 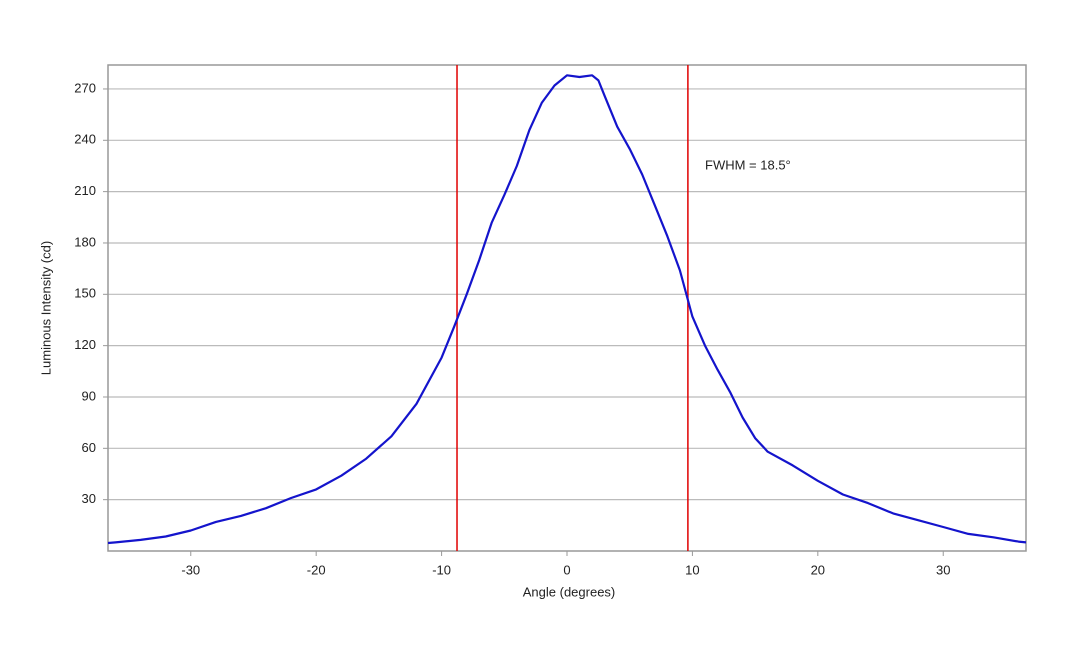 What do you see at coordinates (85, 139) in the screenshot?
I see `y-tick-label: 240` at bounding box center [85, 139].